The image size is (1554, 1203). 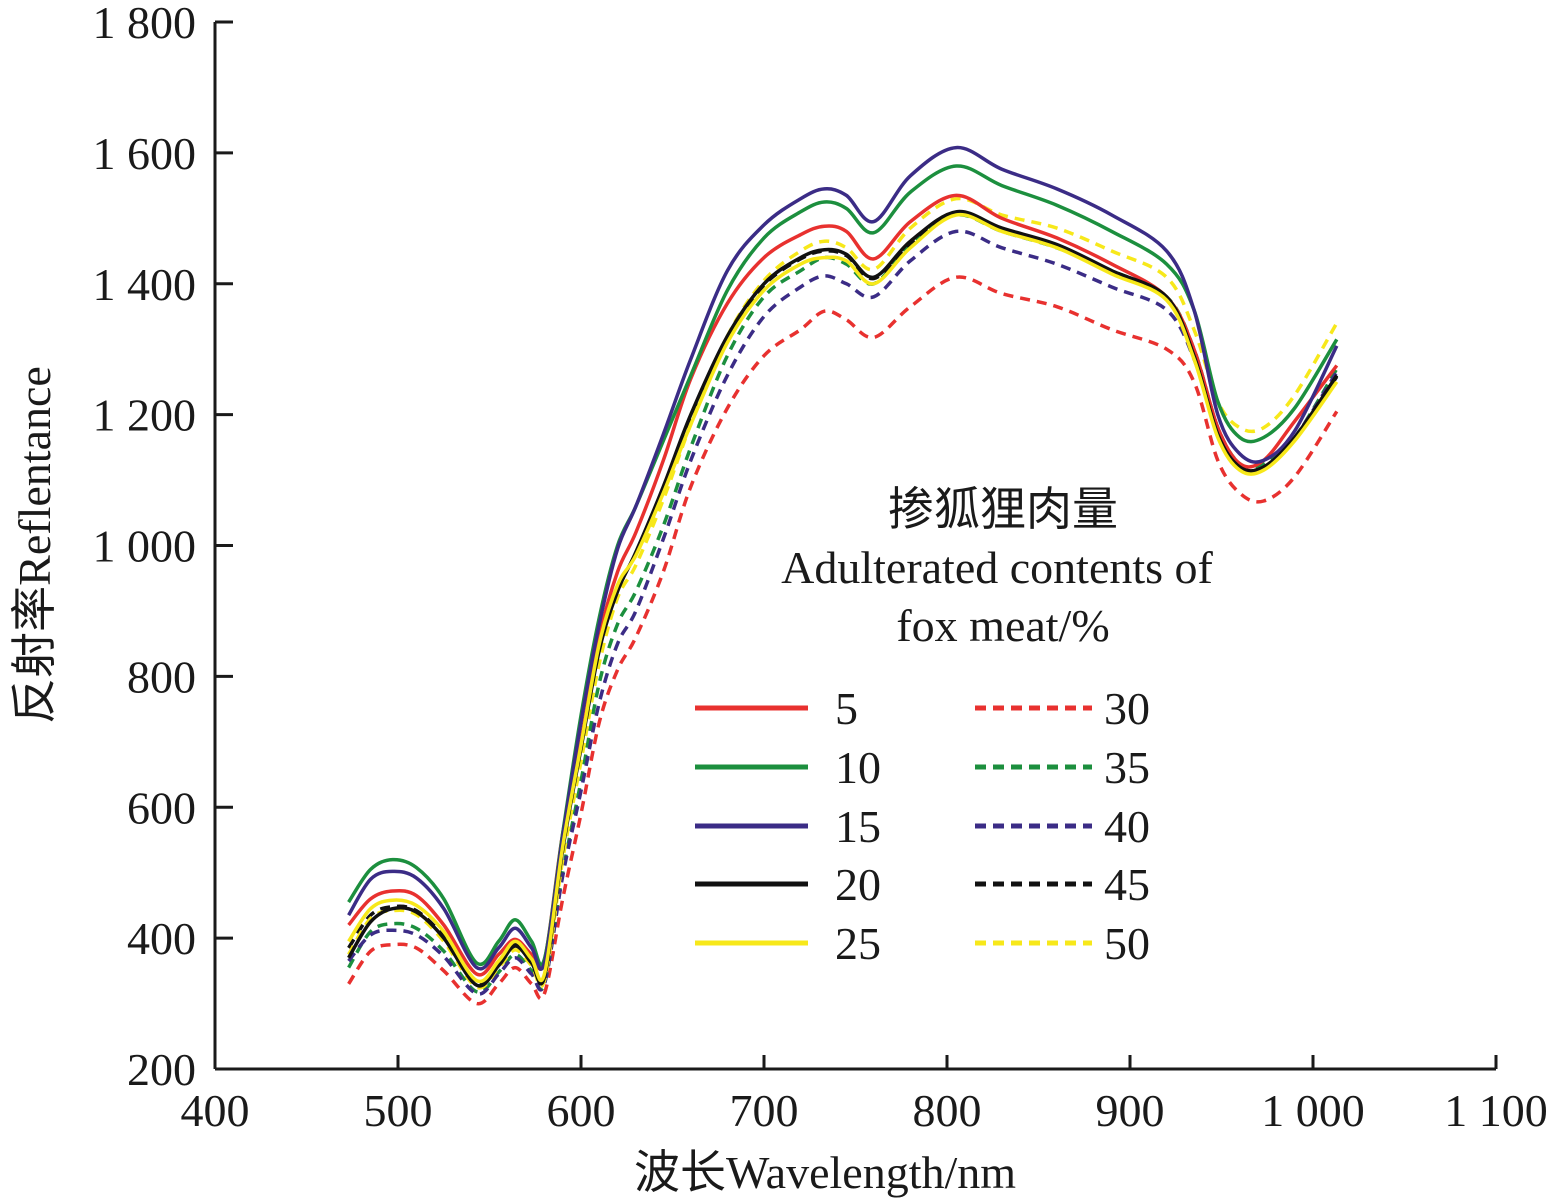 I want to click on x-tick-label: 1 100, so click(x=1496, y=1110).